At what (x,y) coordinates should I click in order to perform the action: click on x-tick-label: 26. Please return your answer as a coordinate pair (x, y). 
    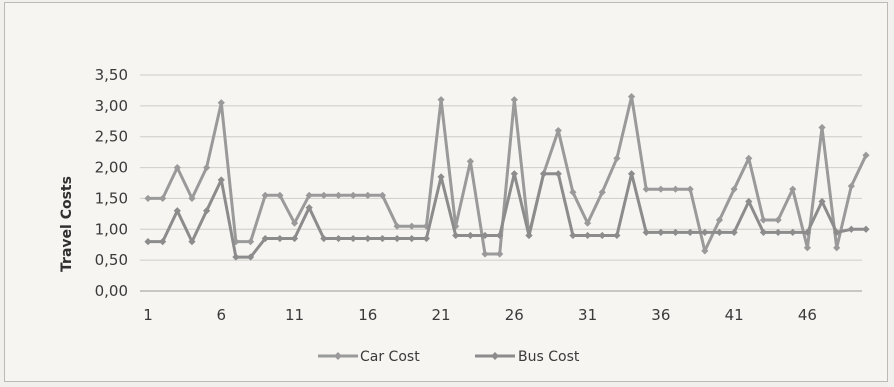
    Looking at the image, I should click on (514, 315).